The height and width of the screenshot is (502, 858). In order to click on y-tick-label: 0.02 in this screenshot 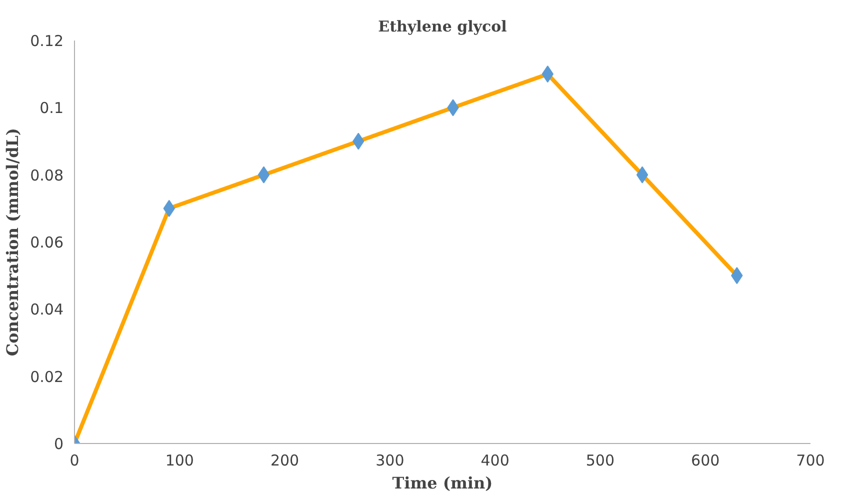, I will do `click(47, 377)`.